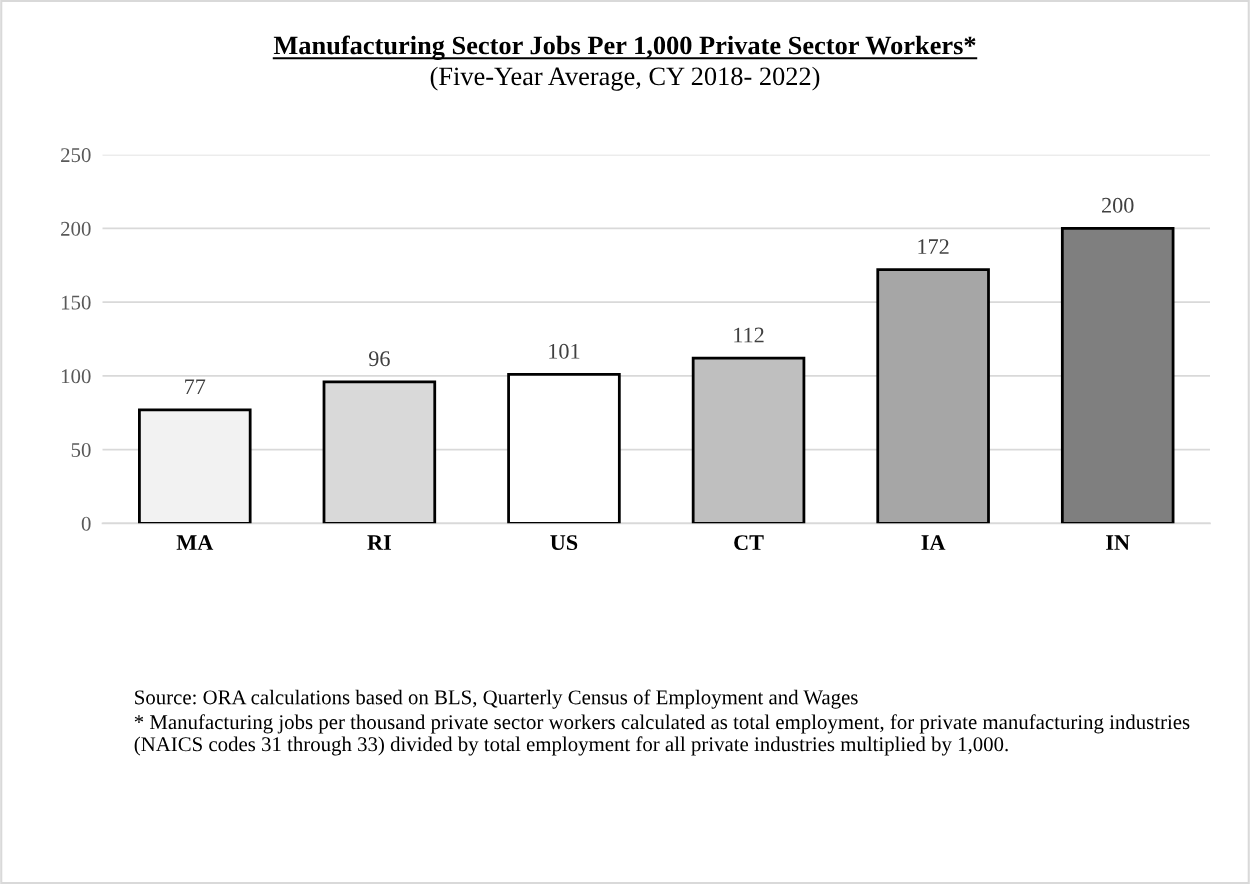 The height and width of the screenshot is (884, 1250). Describe the element at coordinates (933, 542) in the screenshot. I see `x-tick-label: IA` at that location.